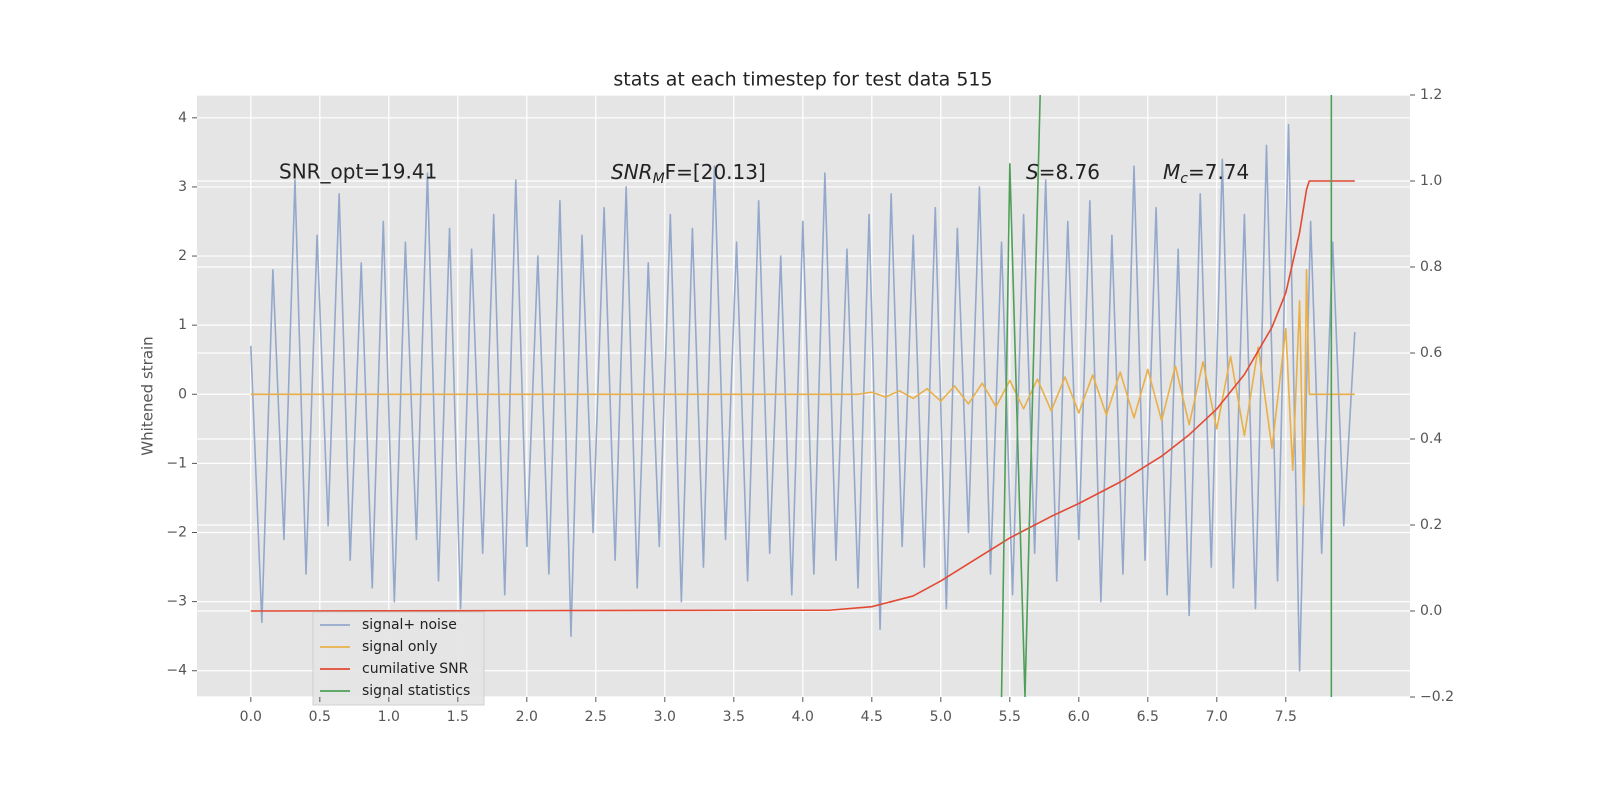  I want to click on legend-label: signal statistics, so click(416, 691).